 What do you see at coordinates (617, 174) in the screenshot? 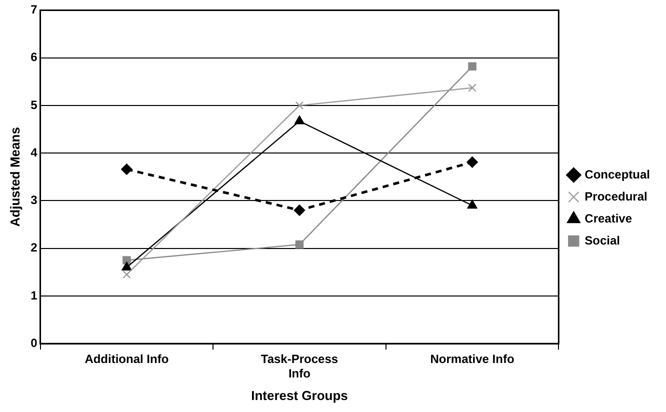
I see `legend-label: Conceptual` at bounding box center [617, 174].